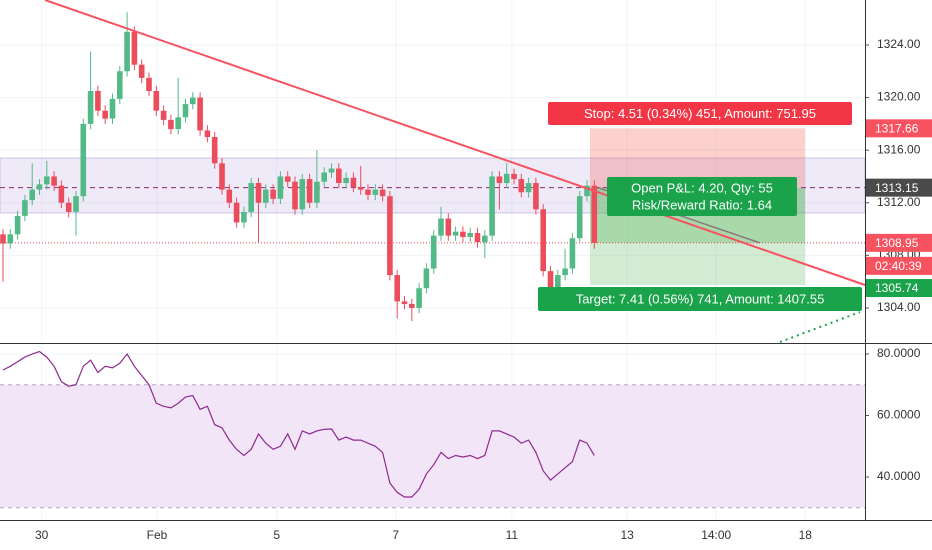 This screenshot has width=932, height=550. Describe the element at coordinates (157, 535) in the screenshot. I see `x-tick-label: Feb` at that location.